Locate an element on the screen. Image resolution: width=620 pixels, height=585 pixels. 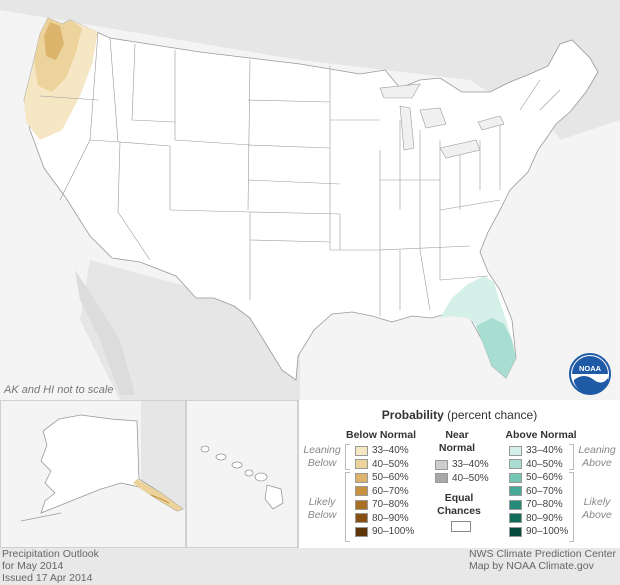
near-normal-row: 33–40% is located at coordinates (462, 464).